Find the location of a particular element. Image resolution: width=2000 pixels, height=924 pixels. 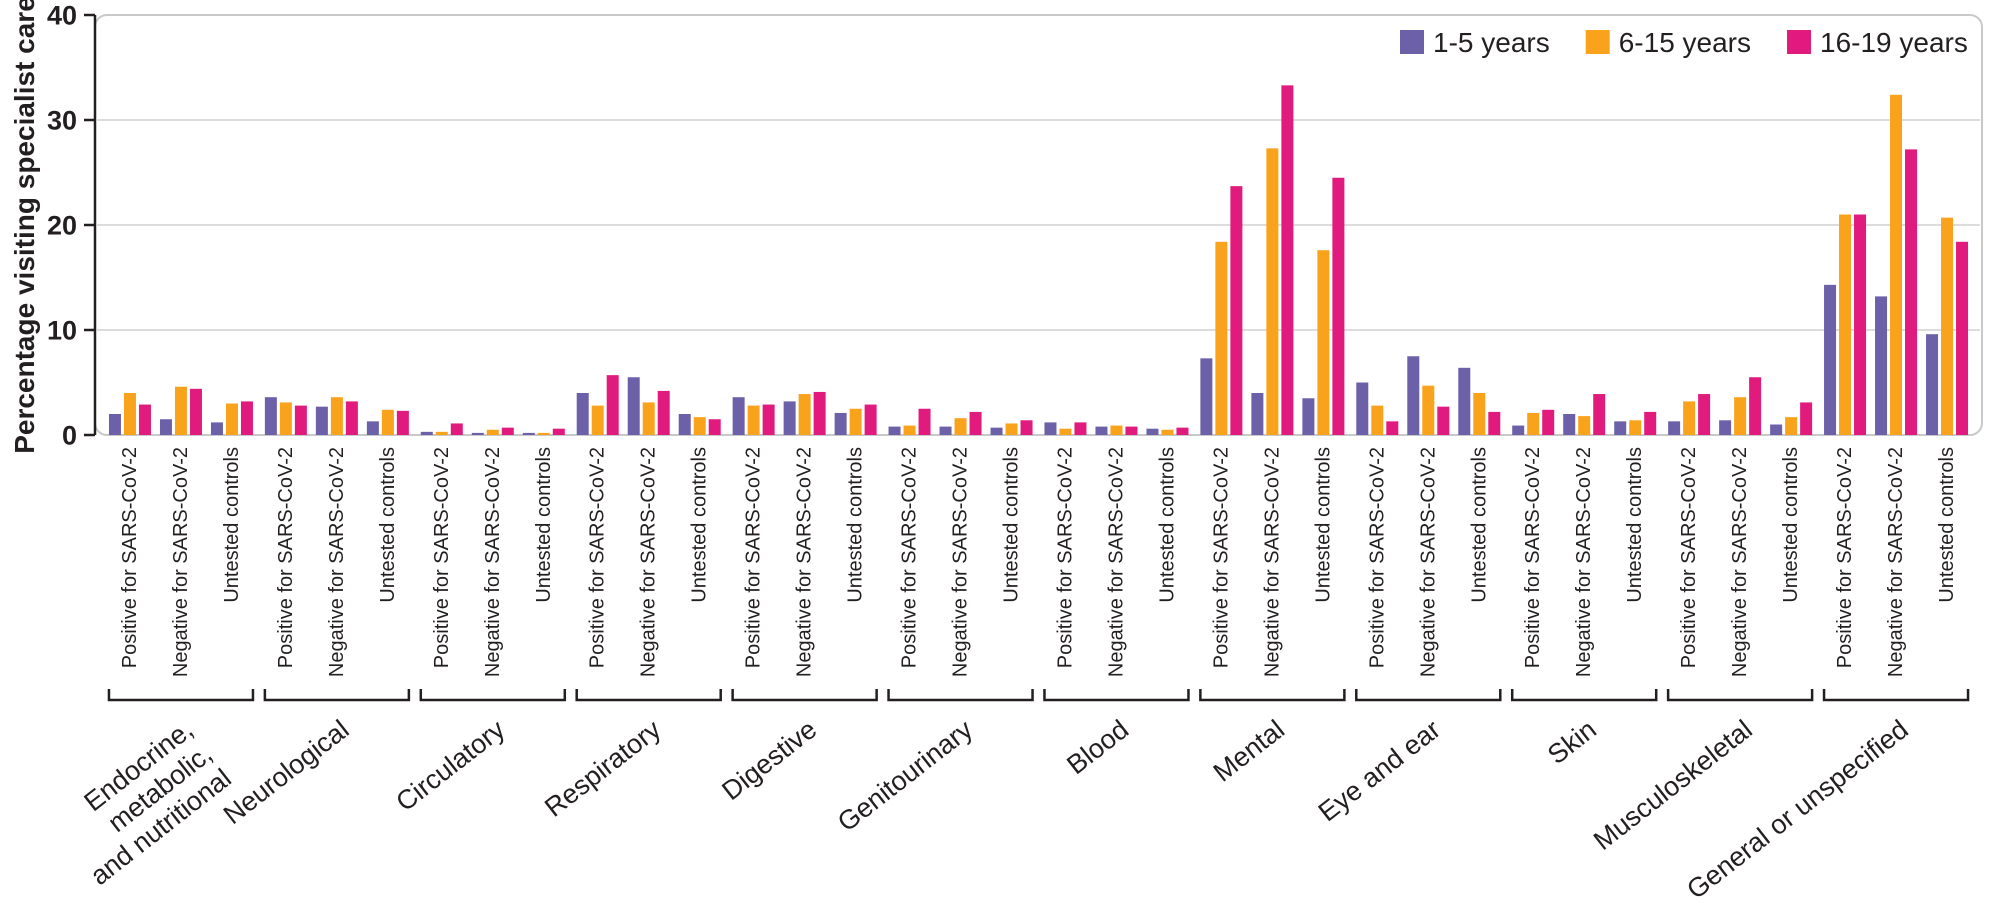

category-label: Circulatory is located at coordinates (450, 765).